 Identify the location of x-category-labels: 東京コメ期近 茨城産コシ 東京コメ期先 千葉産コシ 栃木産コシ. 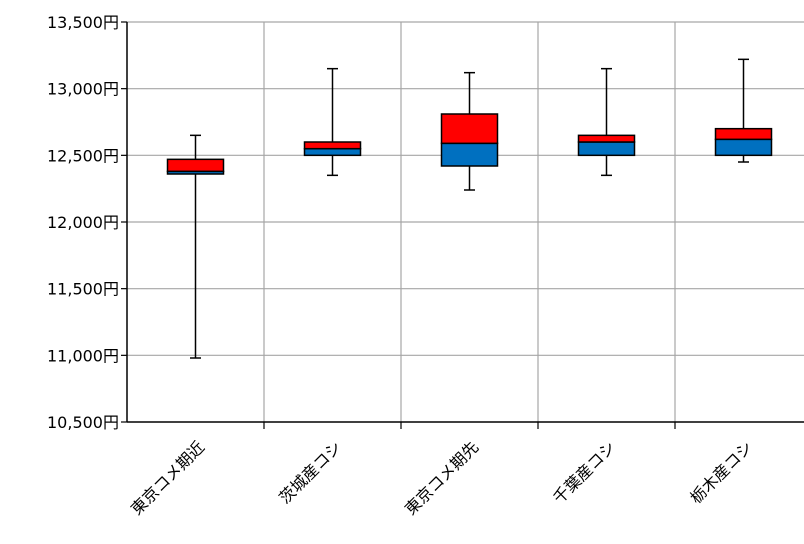
(441, 477).